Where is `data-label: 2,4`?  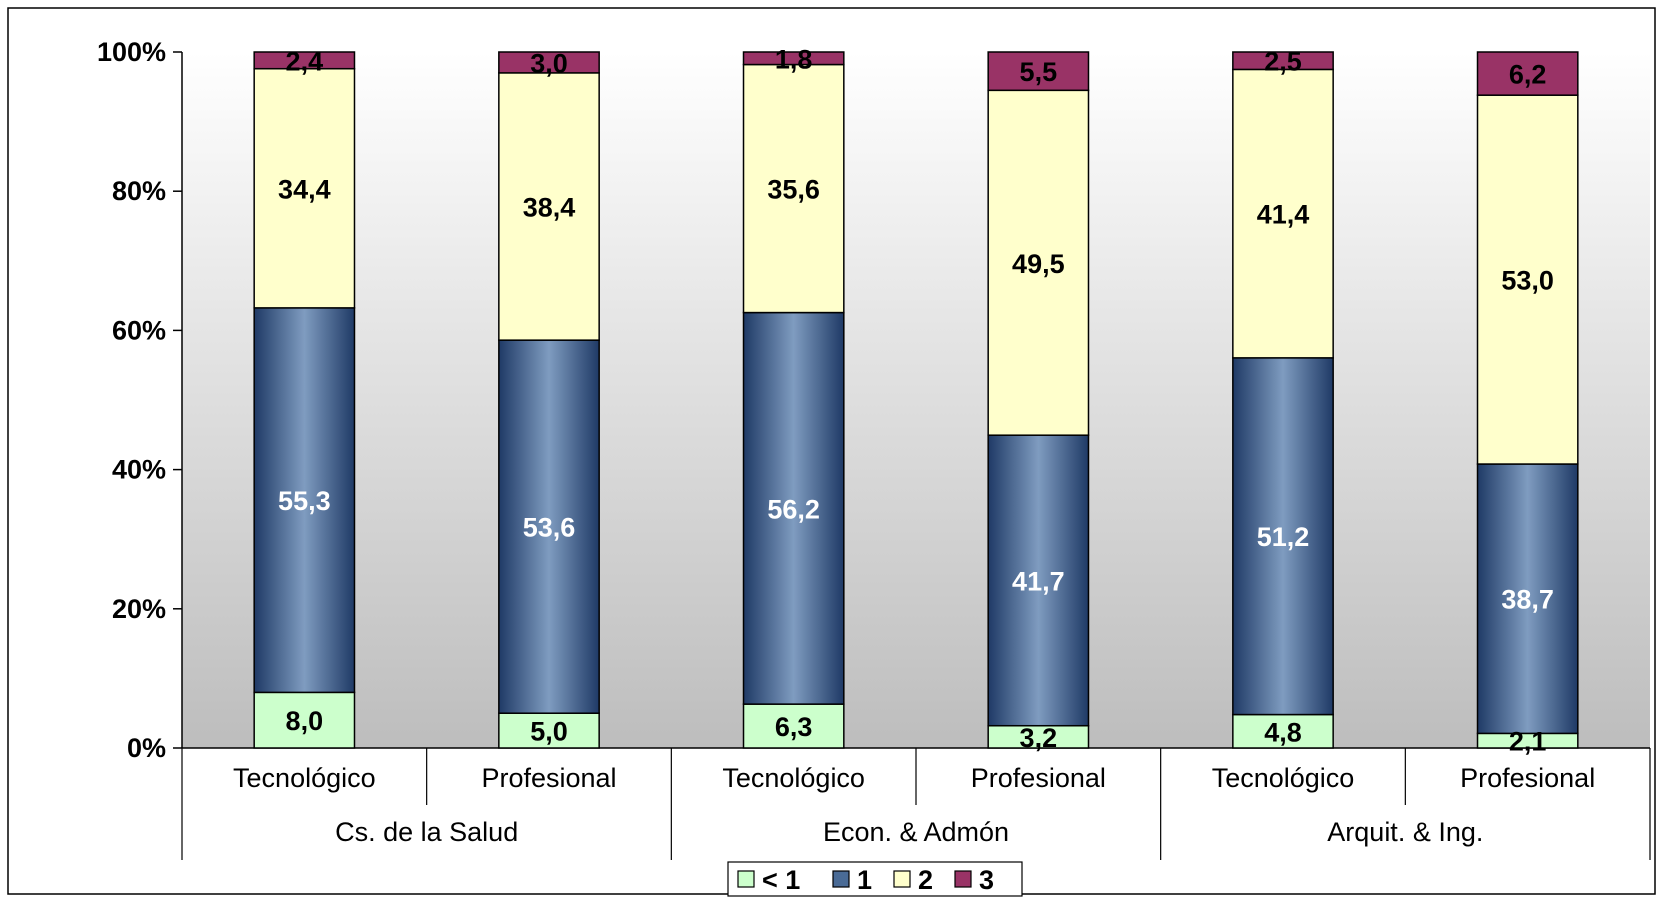 data-label: 2,4 is located at coordinates (305, 61).